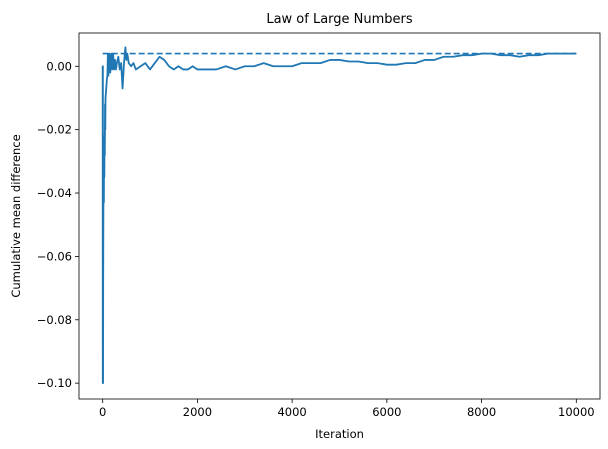  I want to click on x-axis-ticks: 0 2000 4000 6000 8000 10000, so click(347, 409).